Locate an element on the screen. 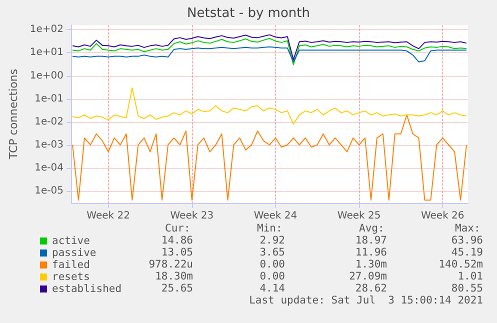 Image resolution: width=497 pixels, height=323 pixels. y-tick-label: 1e+02 is located at coordinates (47, 30).